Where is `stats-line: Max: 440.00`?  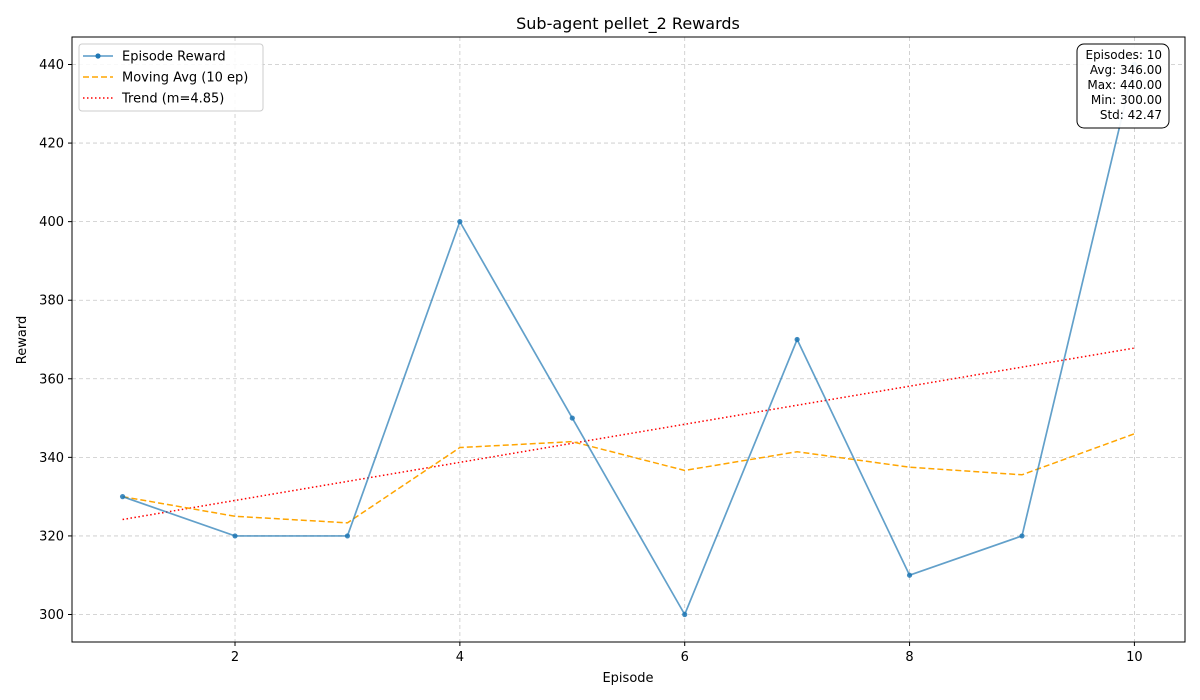
stats-line: Max: 440.00 is located at coordinates (1124, 85).